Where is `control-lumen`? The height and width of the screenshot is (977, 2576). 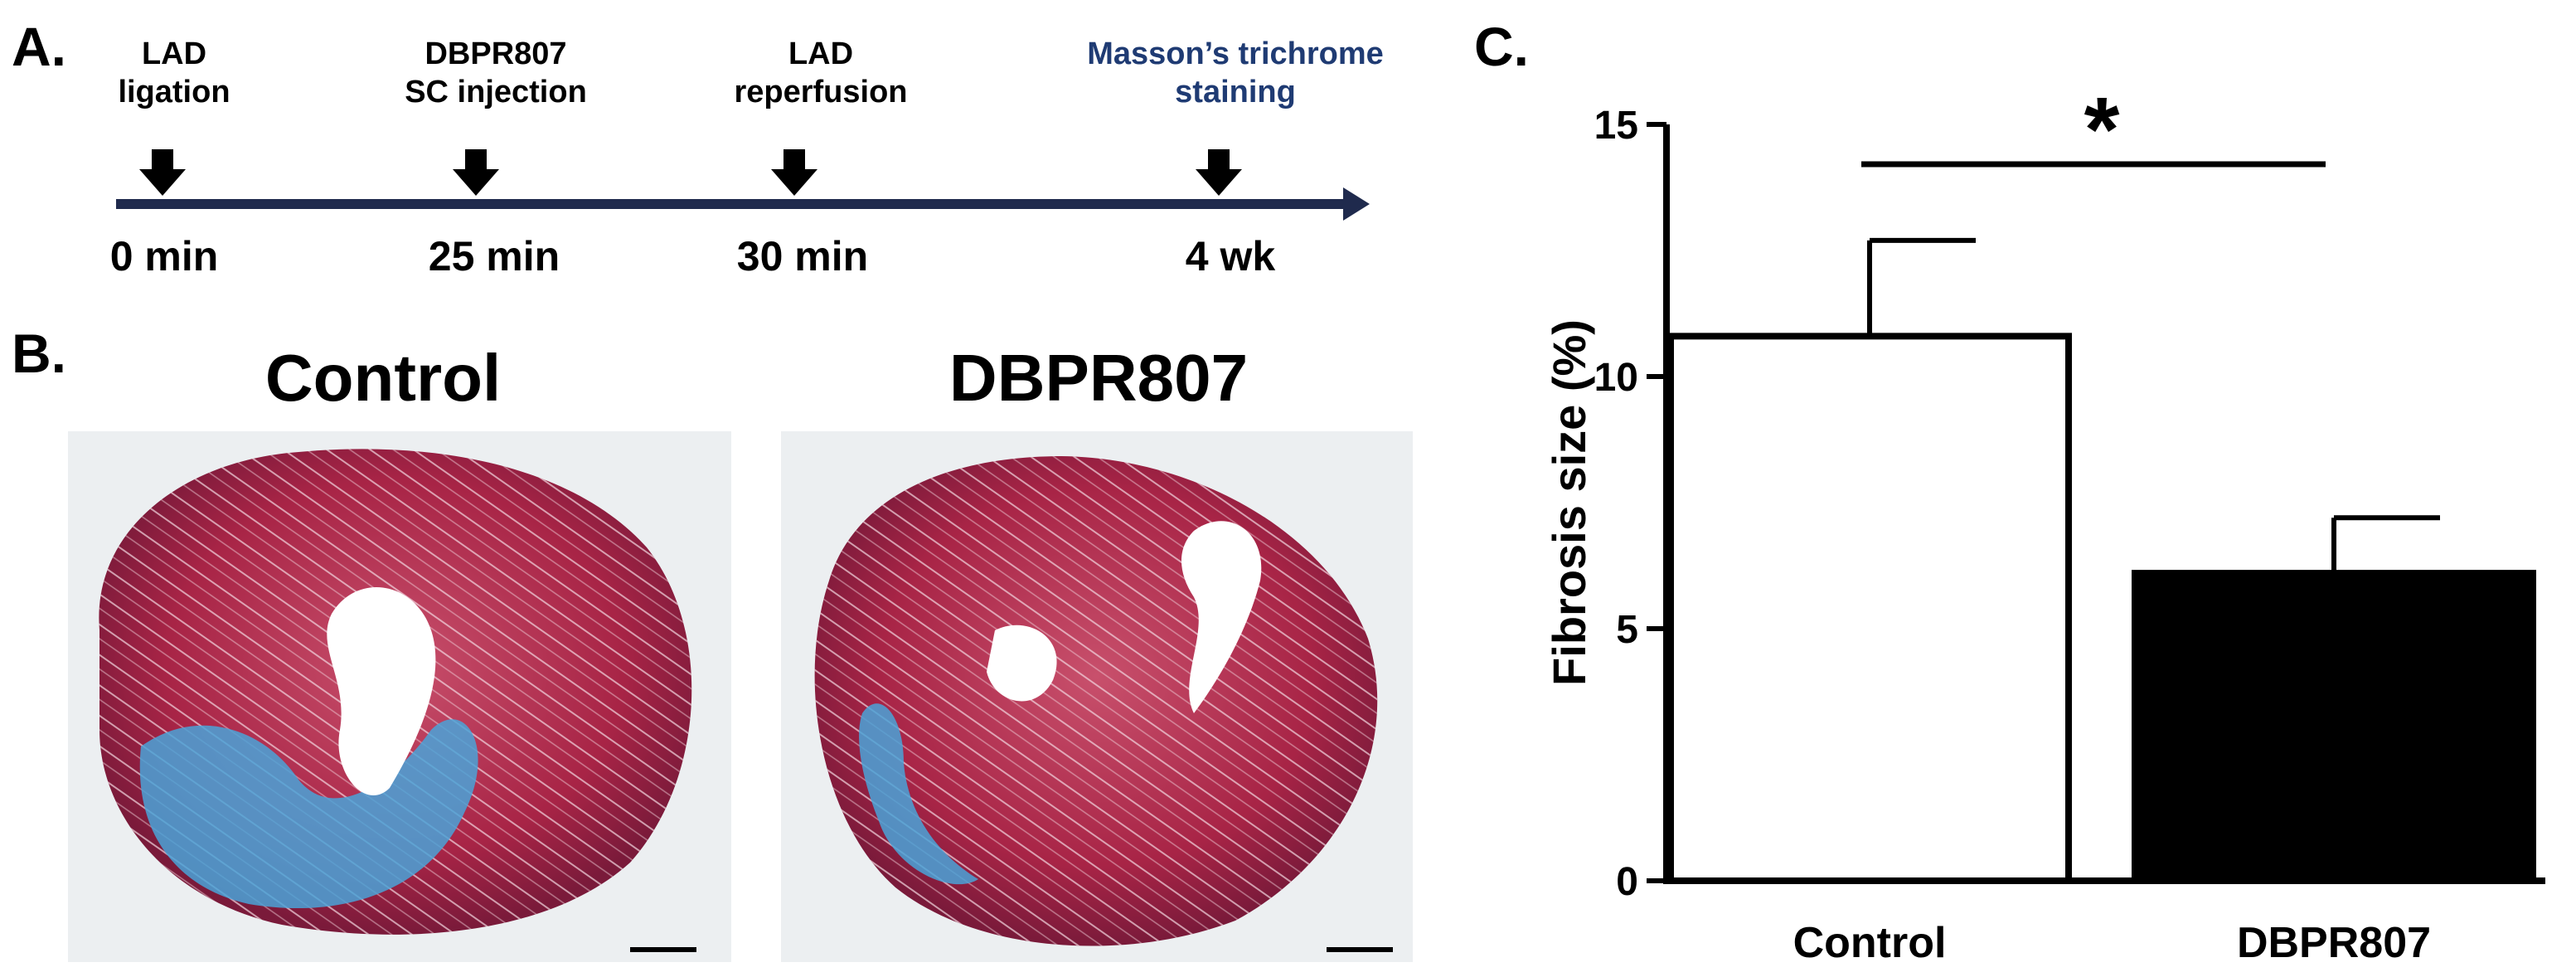 control-lumen is located at coordinates (381, 691).